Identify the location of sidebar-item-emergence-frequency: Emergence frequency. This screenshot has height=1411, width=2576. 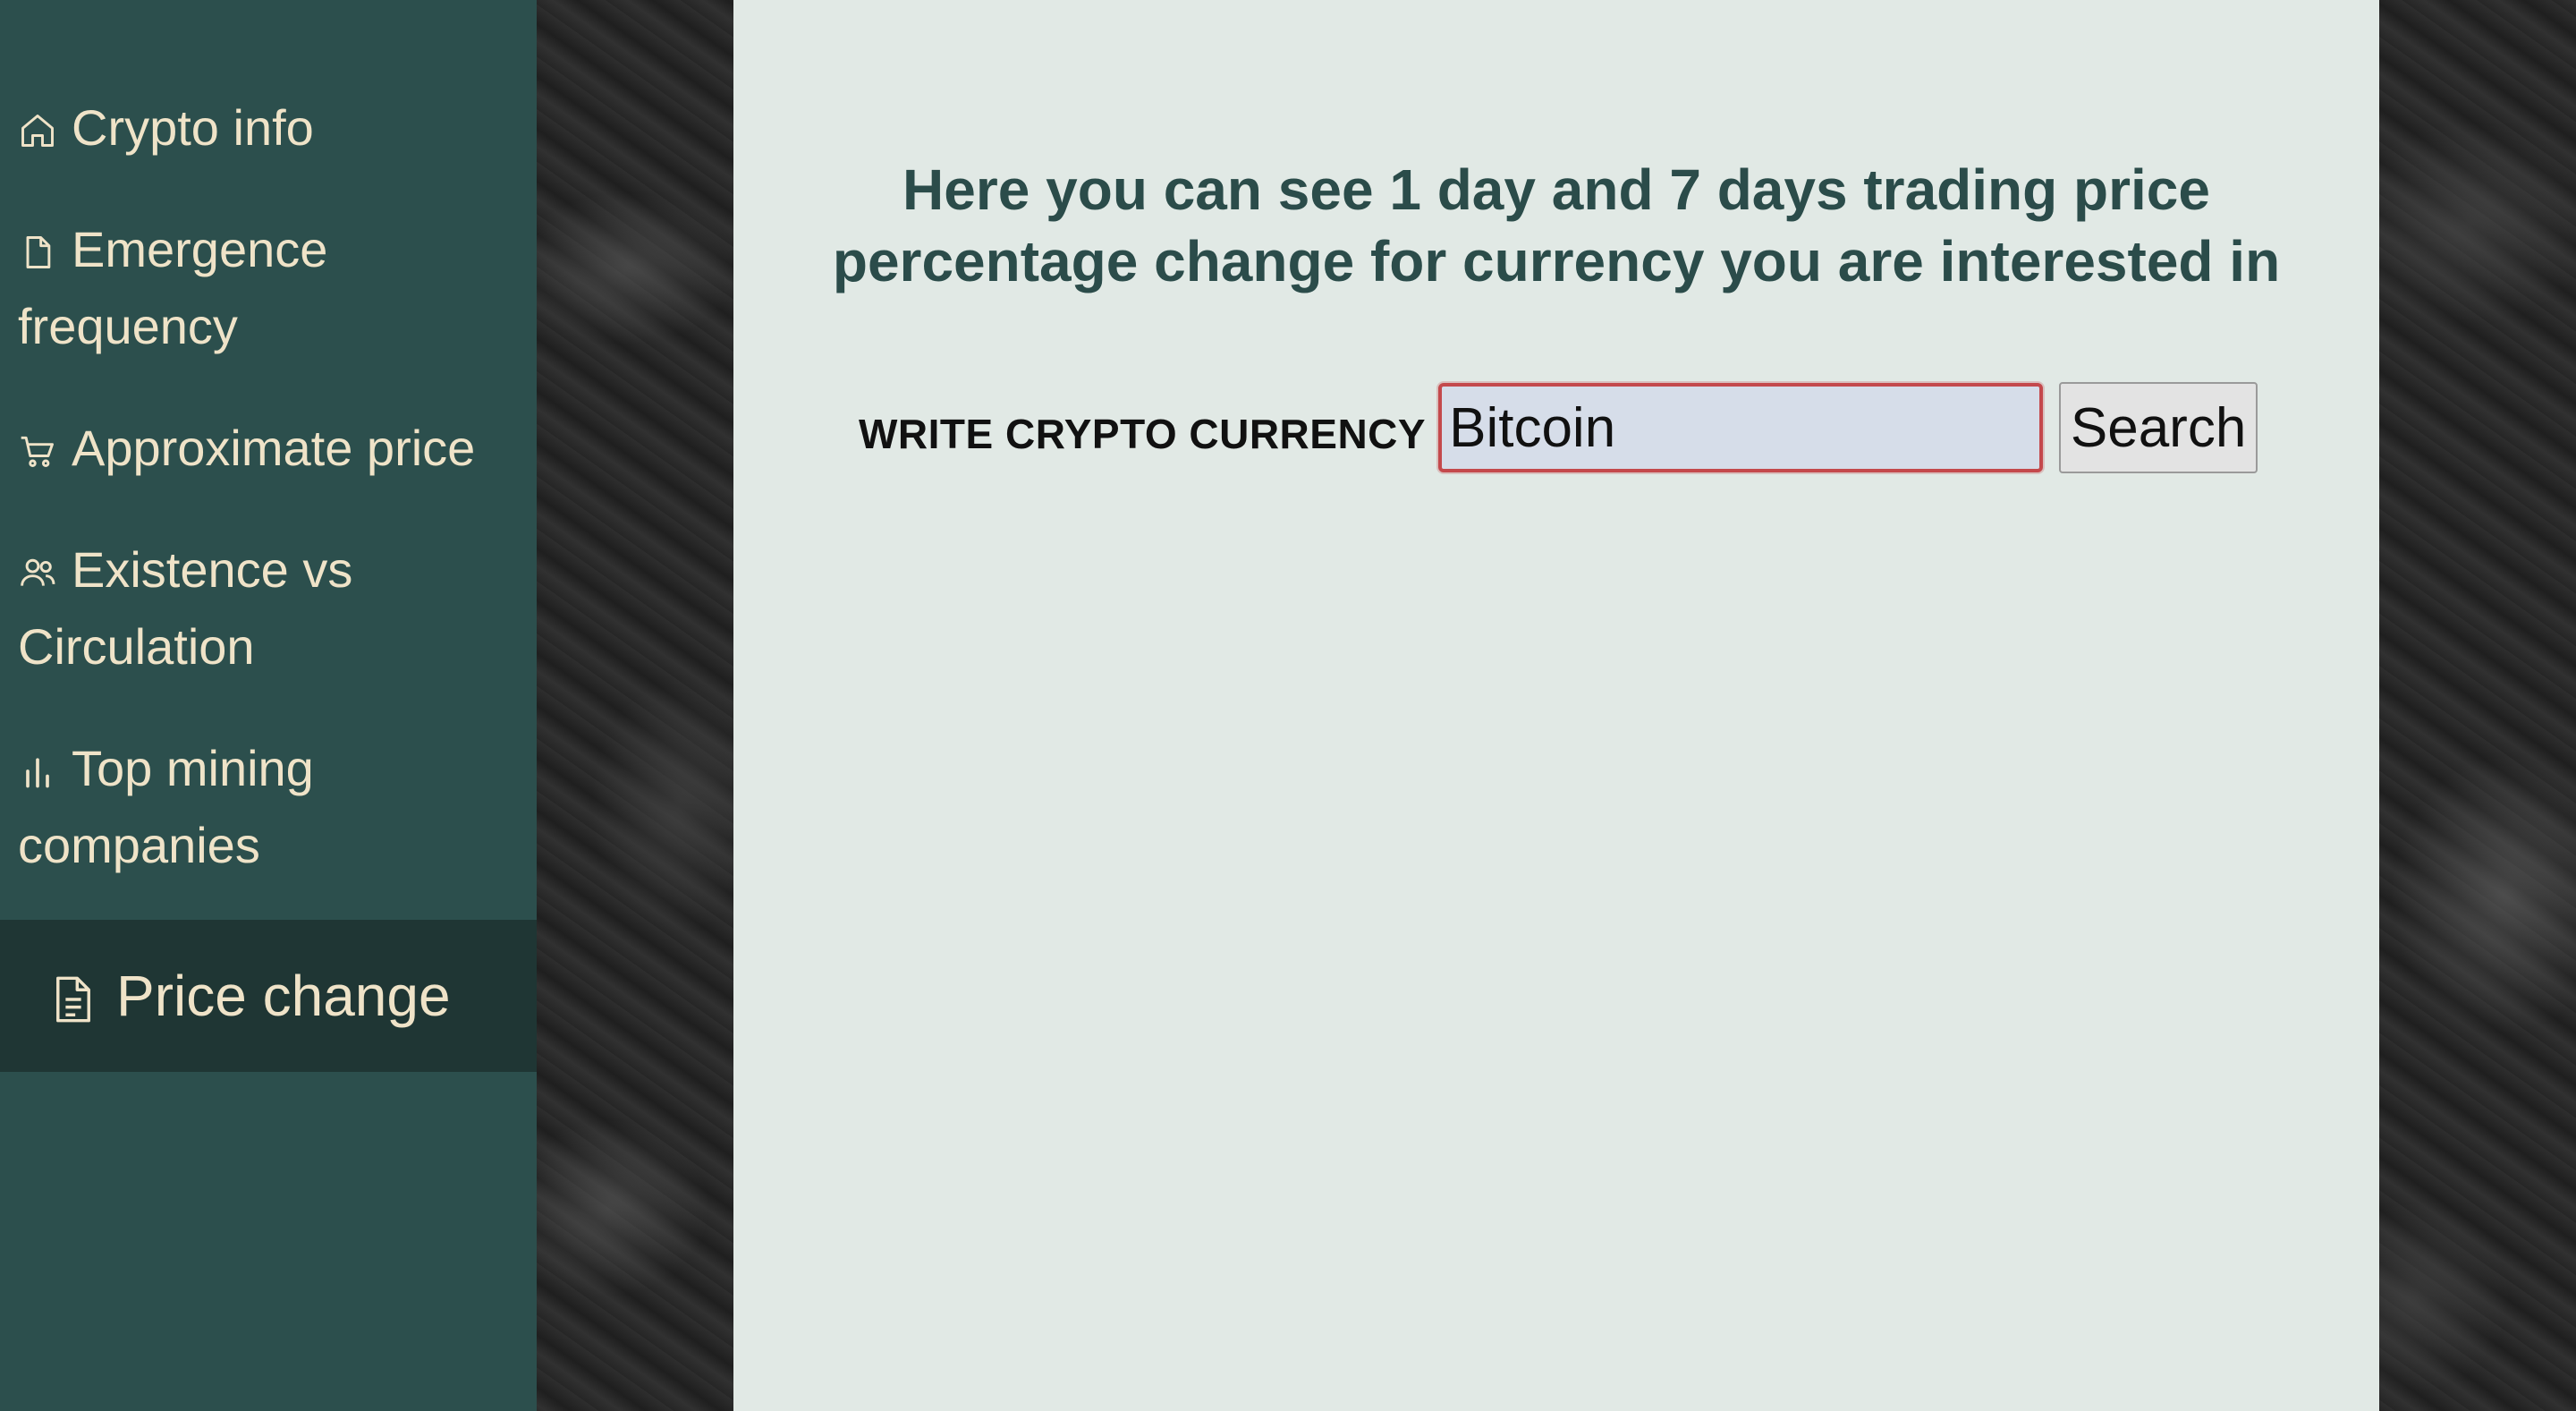
(268, 311).